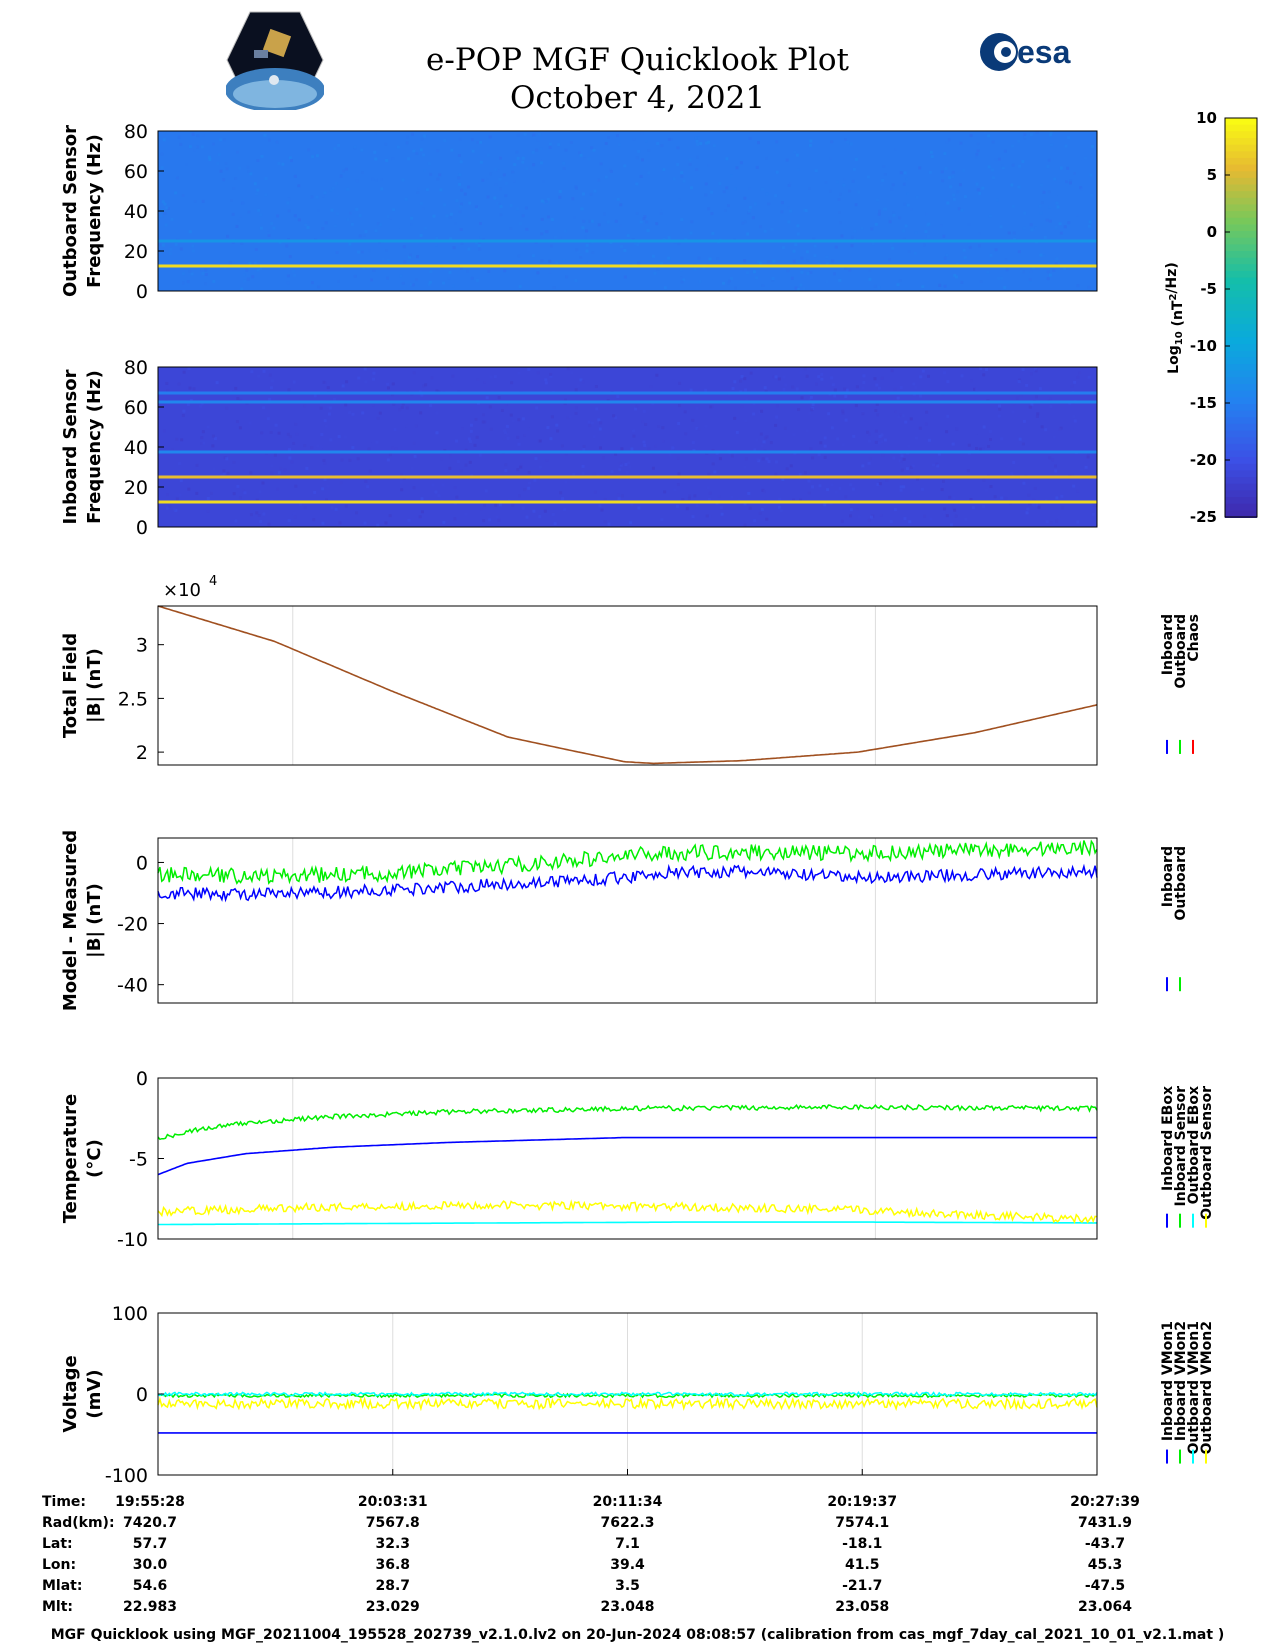 The height and width of the screenshot is (1650, 1275). What do you see at coordinates (70, 1158) in the screenshot?
I see `y-axis-label-line: Temperature` at bounding box center [70, 1158].